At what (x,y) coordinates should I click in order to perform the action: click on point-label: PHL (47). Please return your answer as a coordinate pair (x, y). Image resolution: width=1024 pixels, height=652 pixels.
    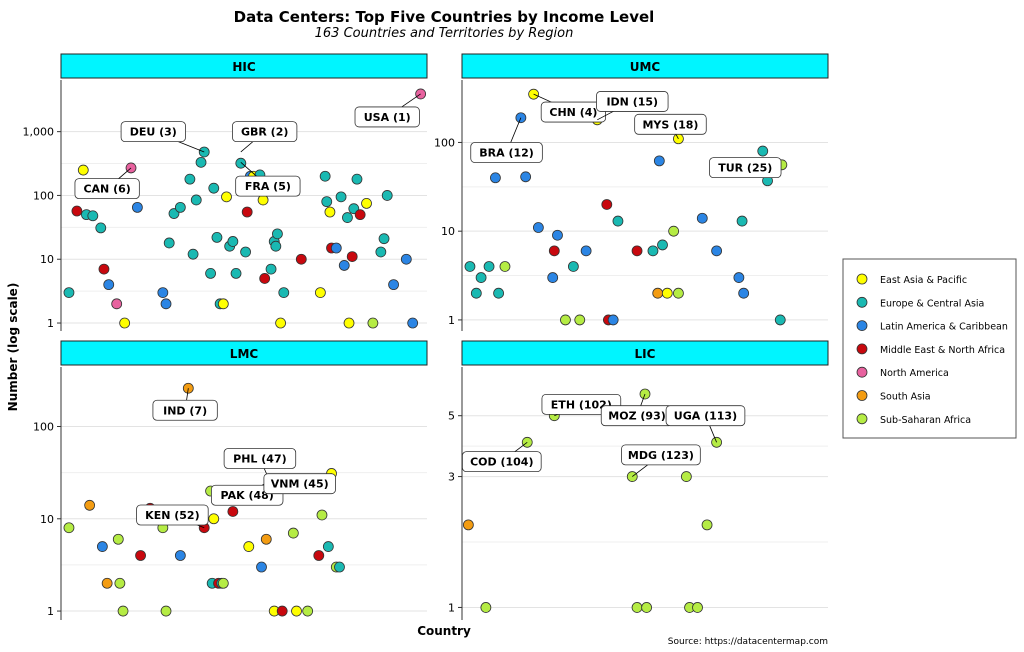
    Looking at the image, I should click on (259, 459).